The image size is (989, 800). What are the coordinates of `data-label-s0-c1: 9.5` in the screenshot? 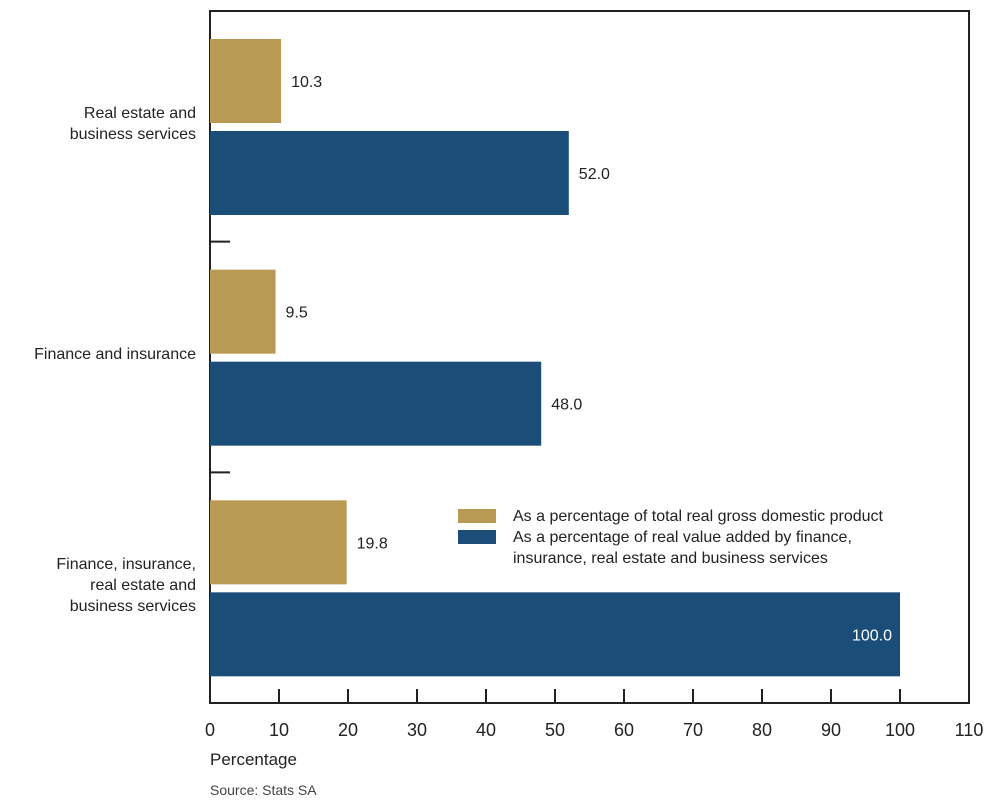 It's located at (297, 313).